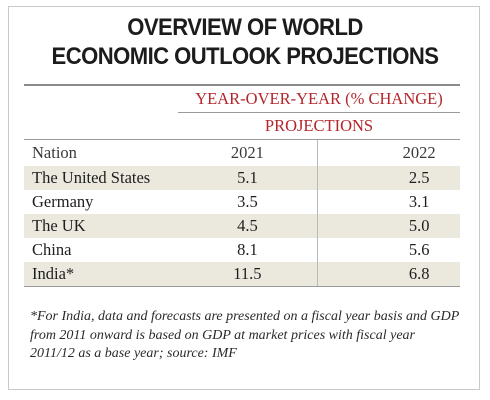 The image size is (490, 400). Describe the element at coordinates (245, 56) in the screenshot. I see `title-line-2: ECONOMIC OUTLOOK PROJECTIONS` at that location.